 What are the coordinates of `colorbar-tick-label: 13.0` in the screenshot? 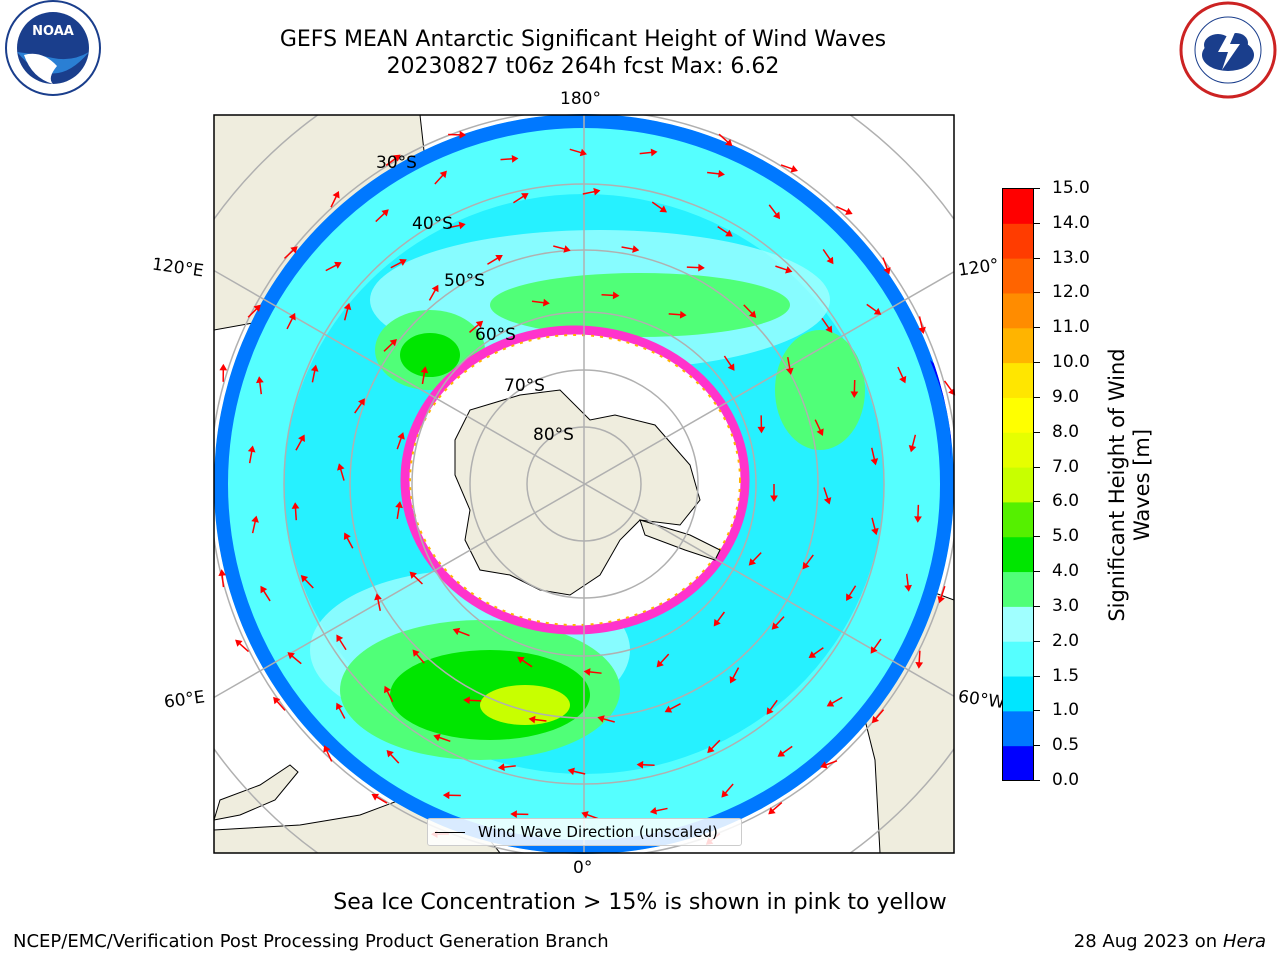 It's located at (1071, 257).